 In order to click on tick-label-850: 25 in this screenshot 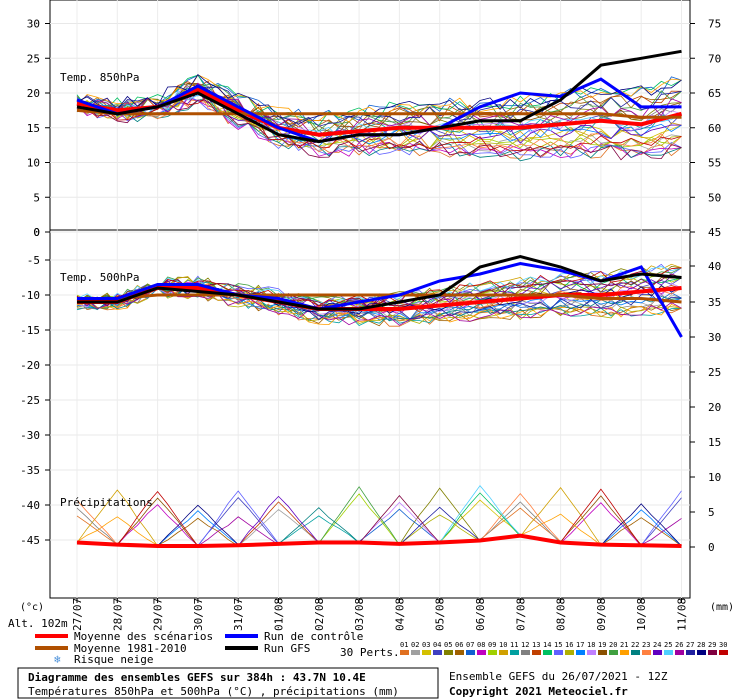, I will do `click(33, 58)`.